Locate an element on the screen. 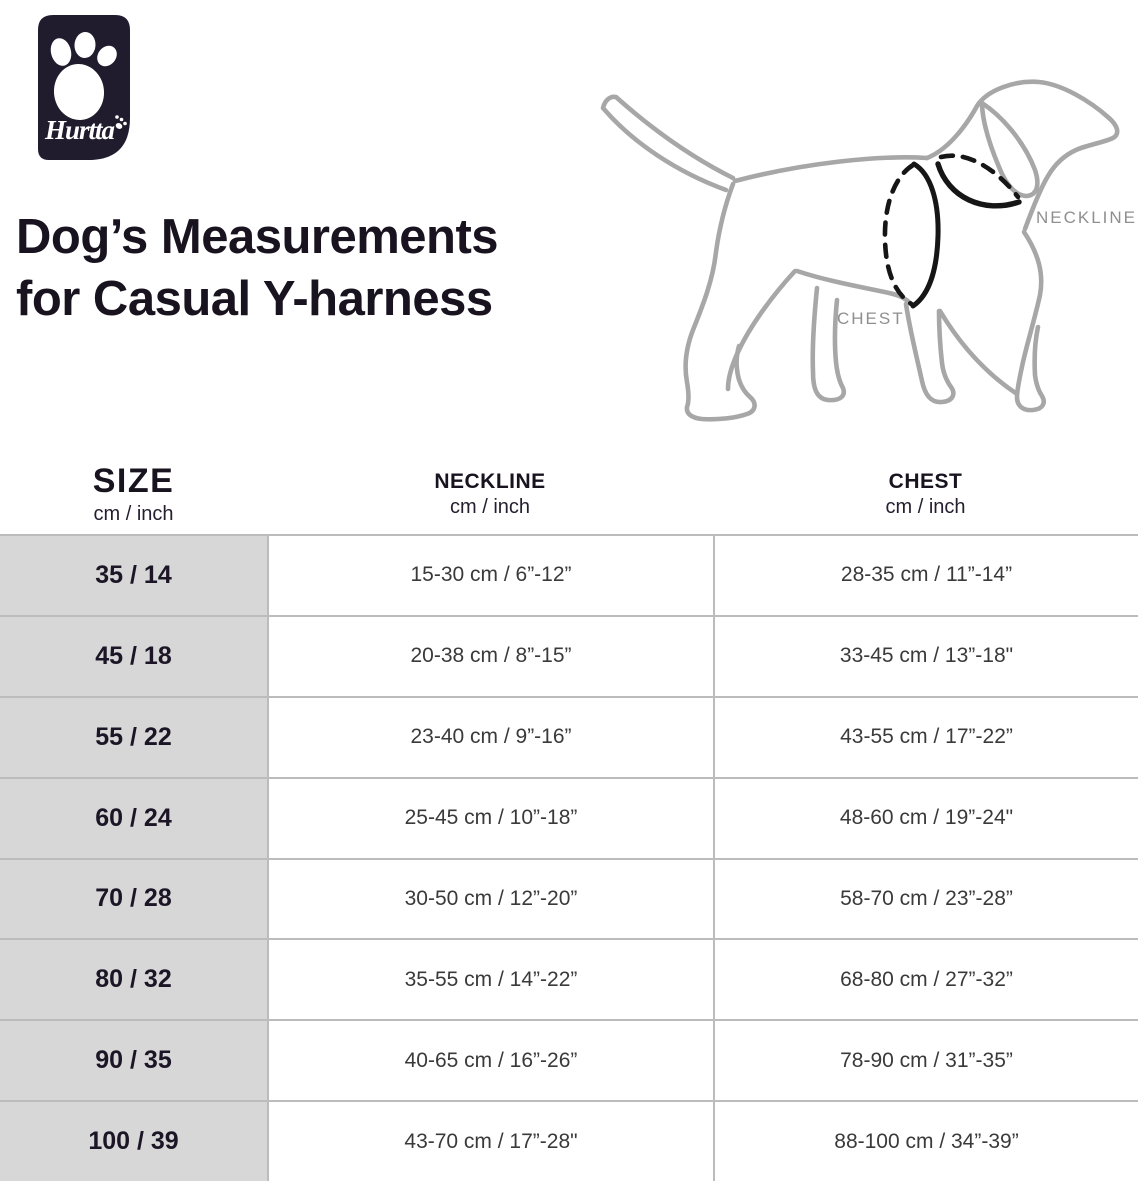 This screenshot has width=1138, height=1181. column-header-neckline: NECKLINE cm / inch is located at coordinates (490, 494).